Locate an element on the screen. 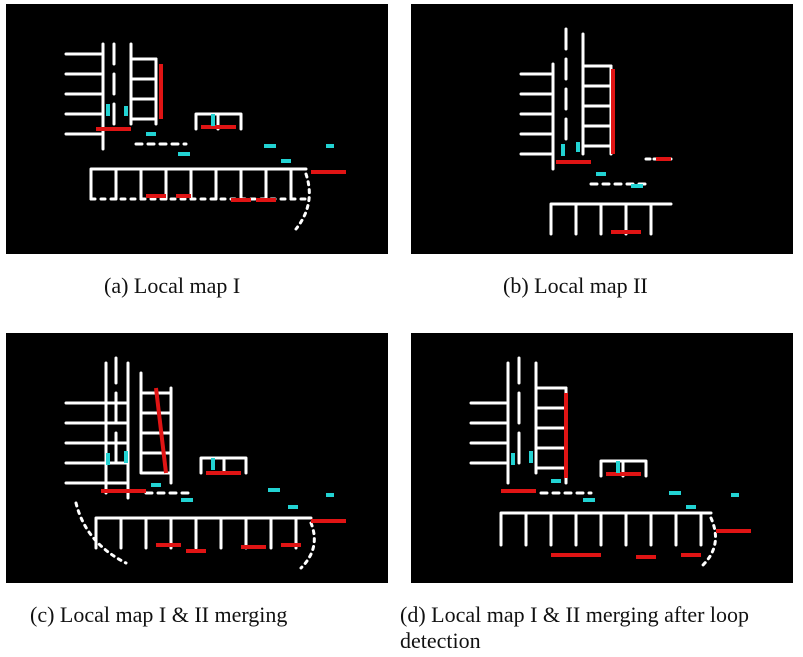 The image size is (803, 657). panel-d-point-cloud is located at coordinates (610, 461).